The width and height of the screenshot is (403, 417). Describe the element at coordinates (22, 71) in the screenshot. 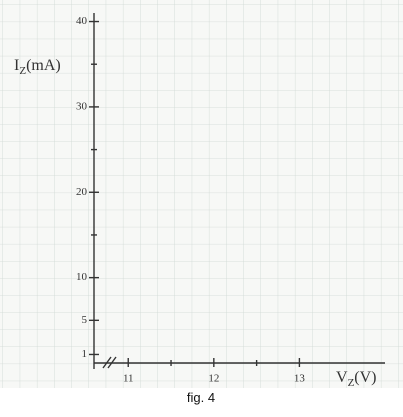

I see `y-axis-label-part: Z` at that location.